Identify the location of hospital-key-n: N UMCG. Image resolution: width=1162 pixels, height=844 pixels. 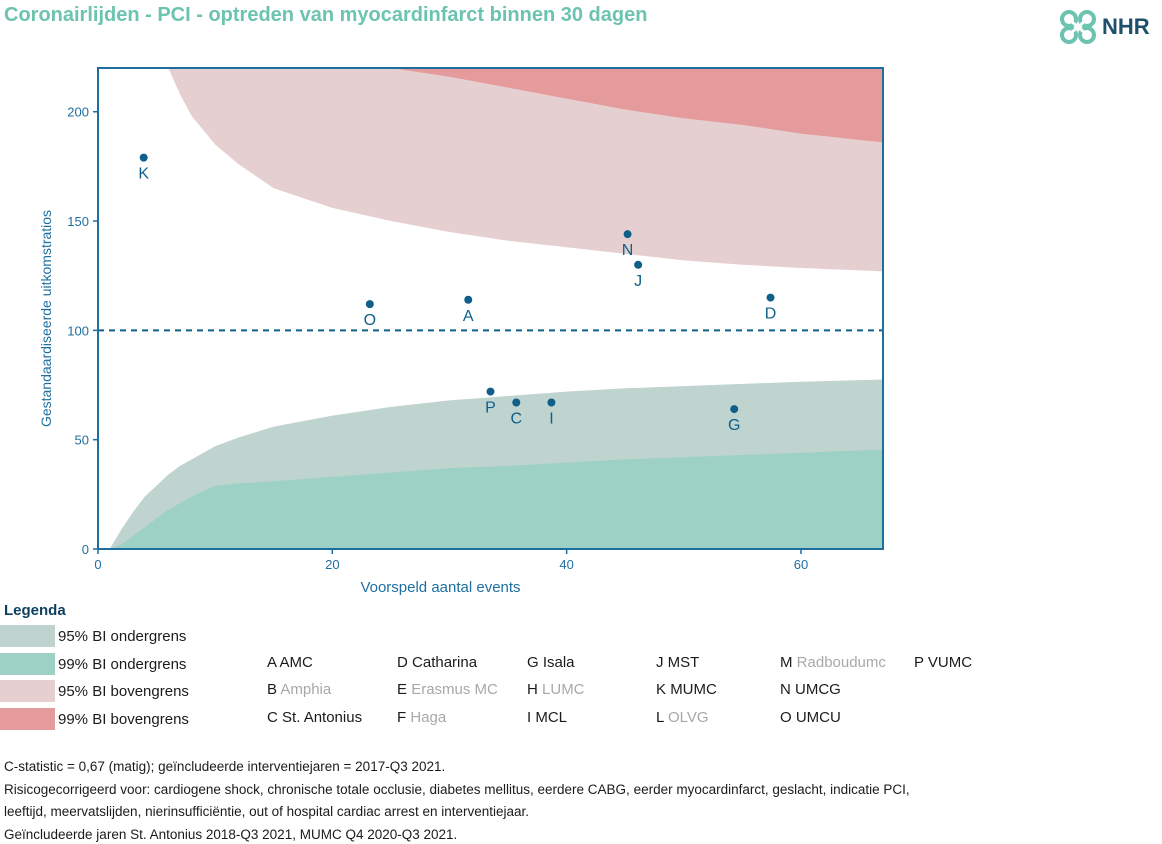
(810, 689).